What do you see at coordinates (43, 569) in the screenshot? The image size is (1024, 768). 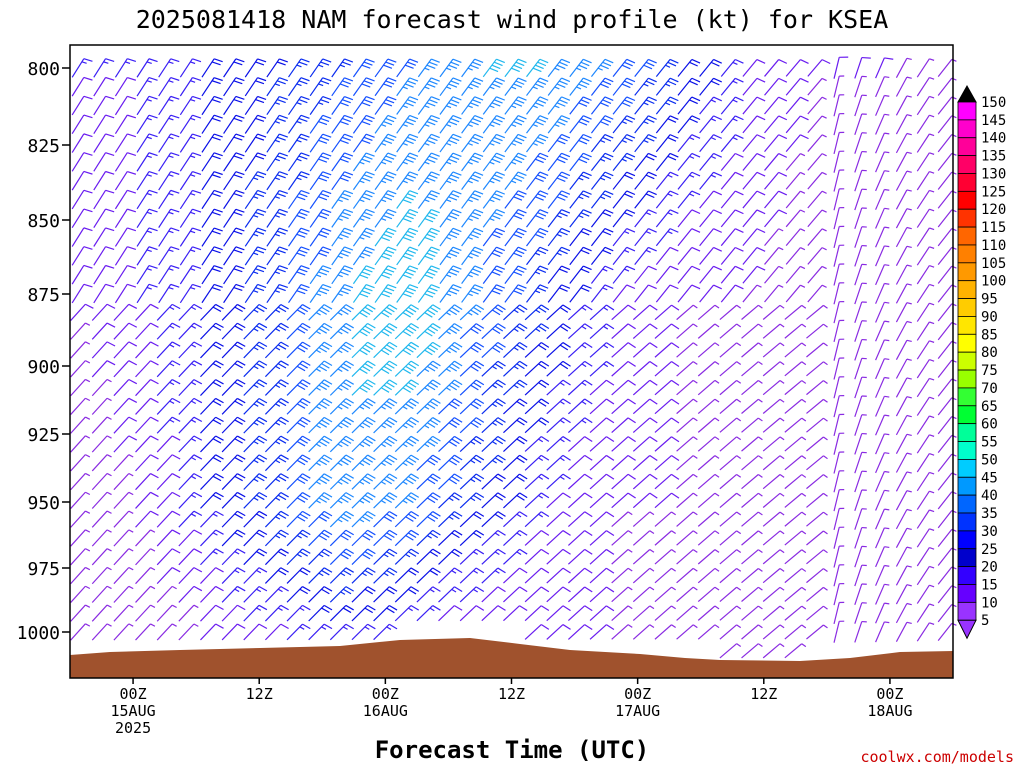 I see `y-tick-label: 975` at bounding box center [43, 569].